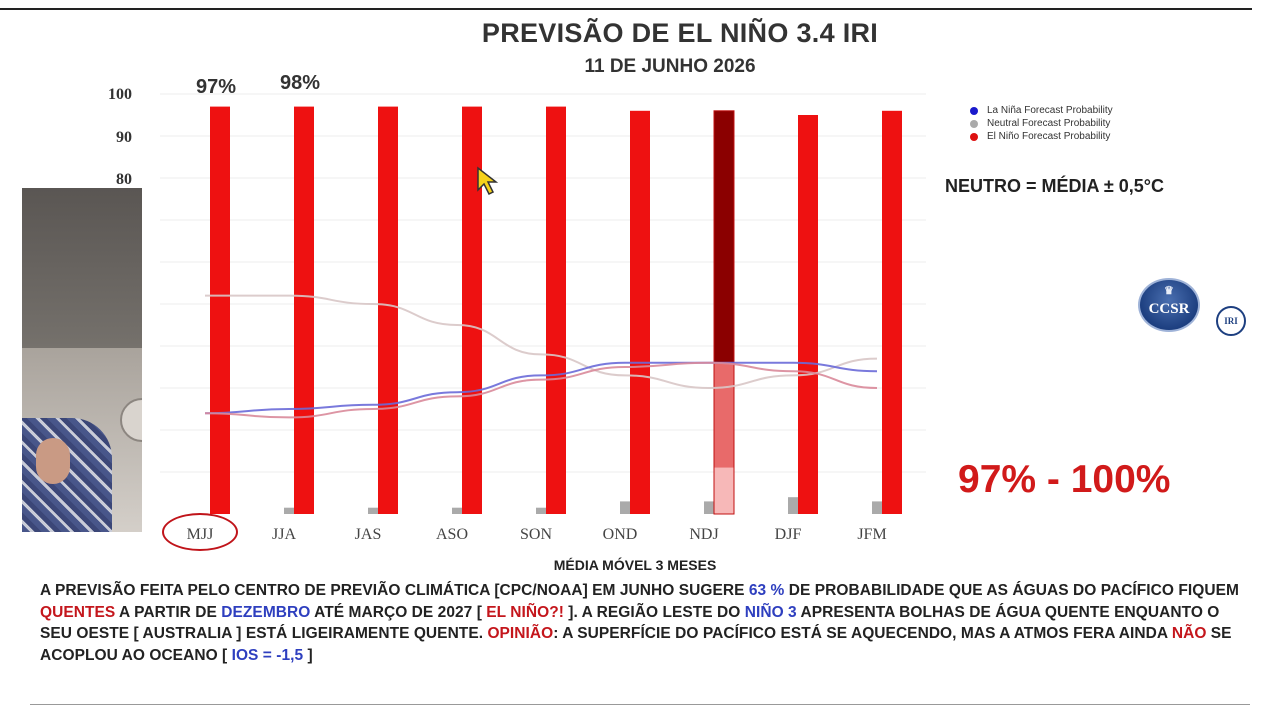 The height and width of the screenshot is (720, 1280). Describe the element at coordinates (216, 87) in the screenshot. I see `bar-top-label: 97%` at that location.